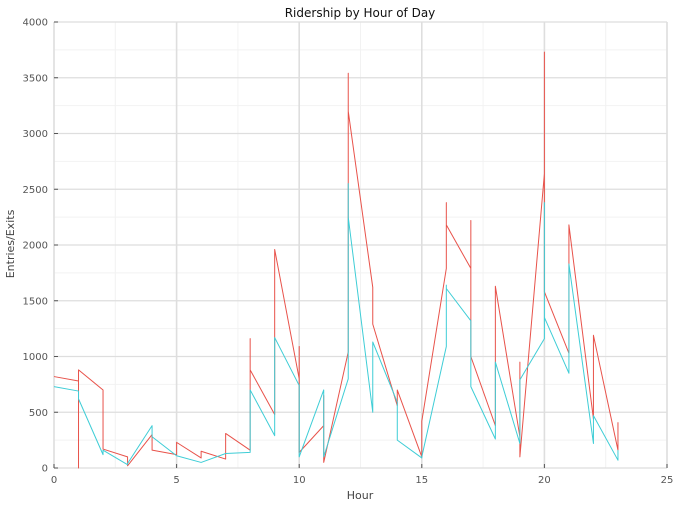  Describe the element at coordinates (35, 23) in the screenshot. I see `y-tick-label: 4000` at that location.